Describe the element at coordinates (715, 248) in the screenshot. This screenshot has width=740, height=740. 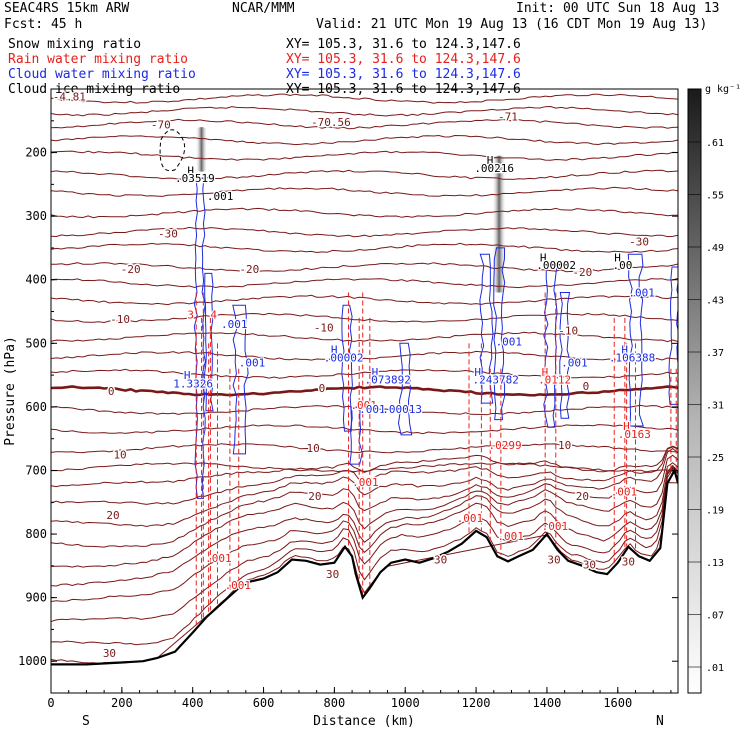
I see `colorbar-label: .49` at that location.